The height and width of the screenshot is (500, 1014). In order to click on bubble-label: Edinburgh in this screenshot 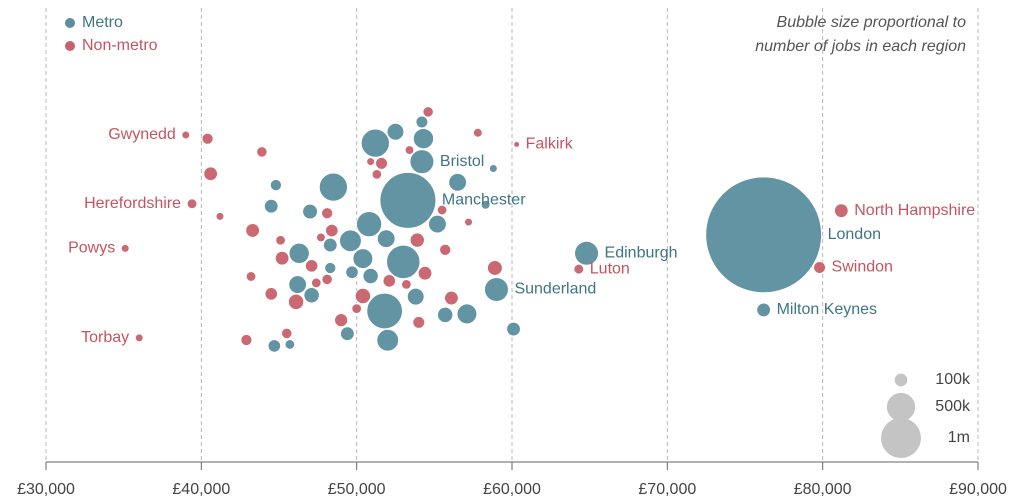, I will do `click(641, 252)`.